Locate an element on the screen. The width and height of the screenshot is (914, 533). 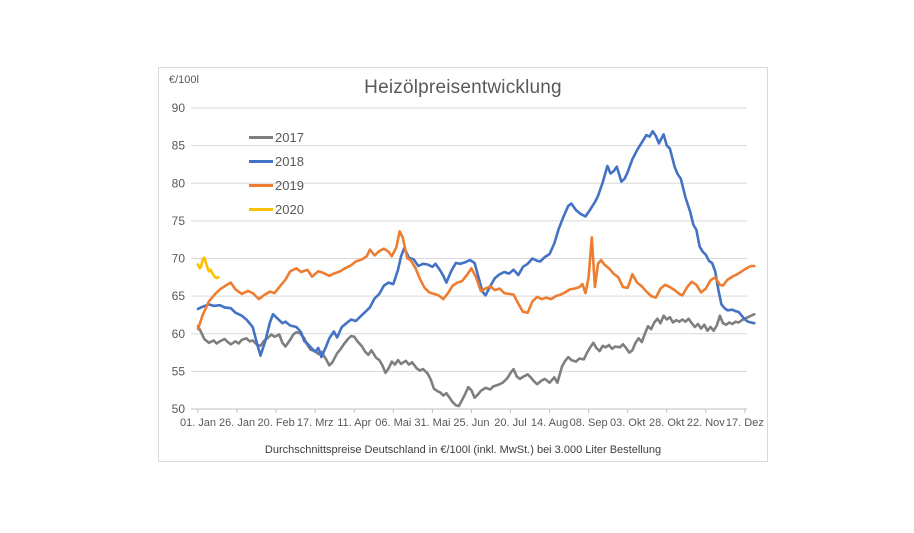
x-tick-label: 03. Okt is located at coordinates (627, 423).